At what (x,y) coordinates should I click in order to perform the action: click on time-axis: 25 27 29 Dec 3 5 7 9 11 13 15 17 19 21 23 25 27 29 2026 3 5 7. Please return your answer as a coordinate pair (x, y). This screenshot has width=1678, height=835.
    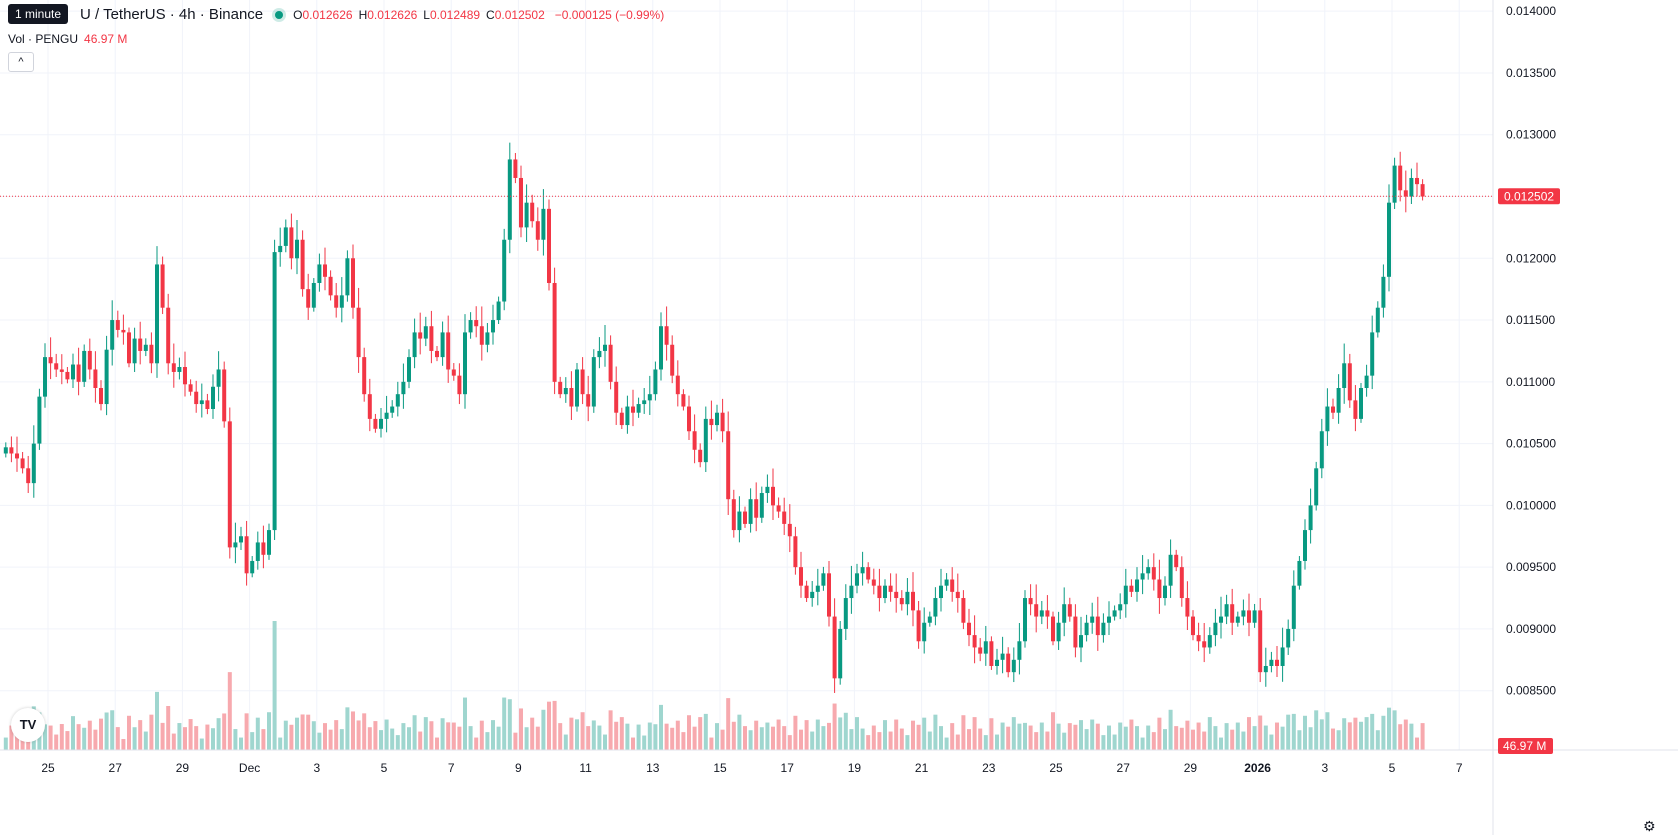
    Looking at the image, I should click on (839, 762).